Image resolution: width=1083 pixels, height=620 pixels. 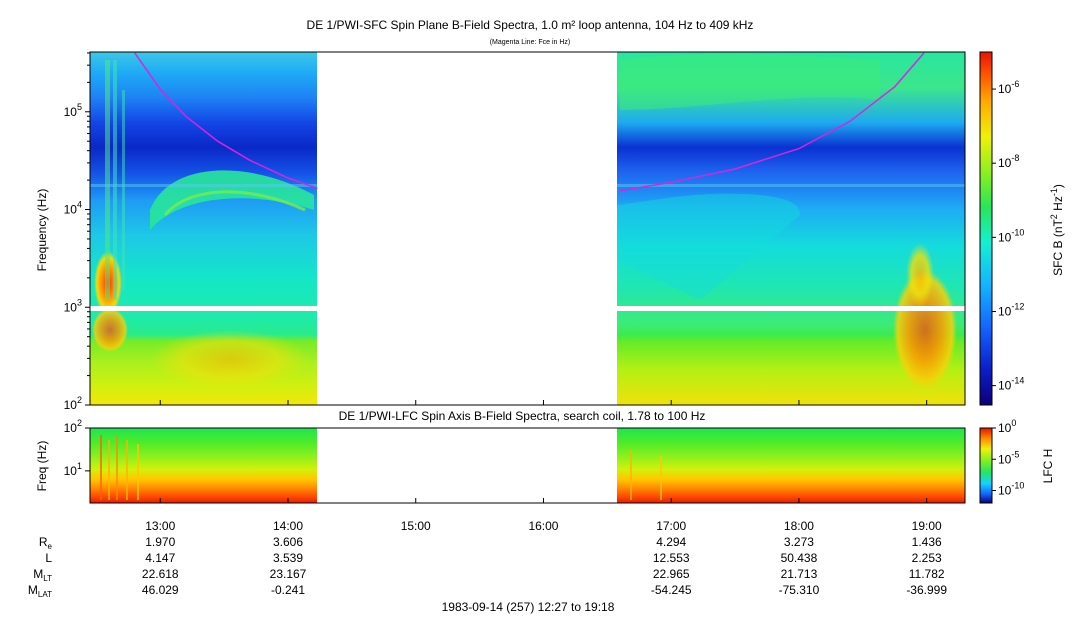 I want to click on ephemeris-value: 50.438, so click(x=799, y=558).